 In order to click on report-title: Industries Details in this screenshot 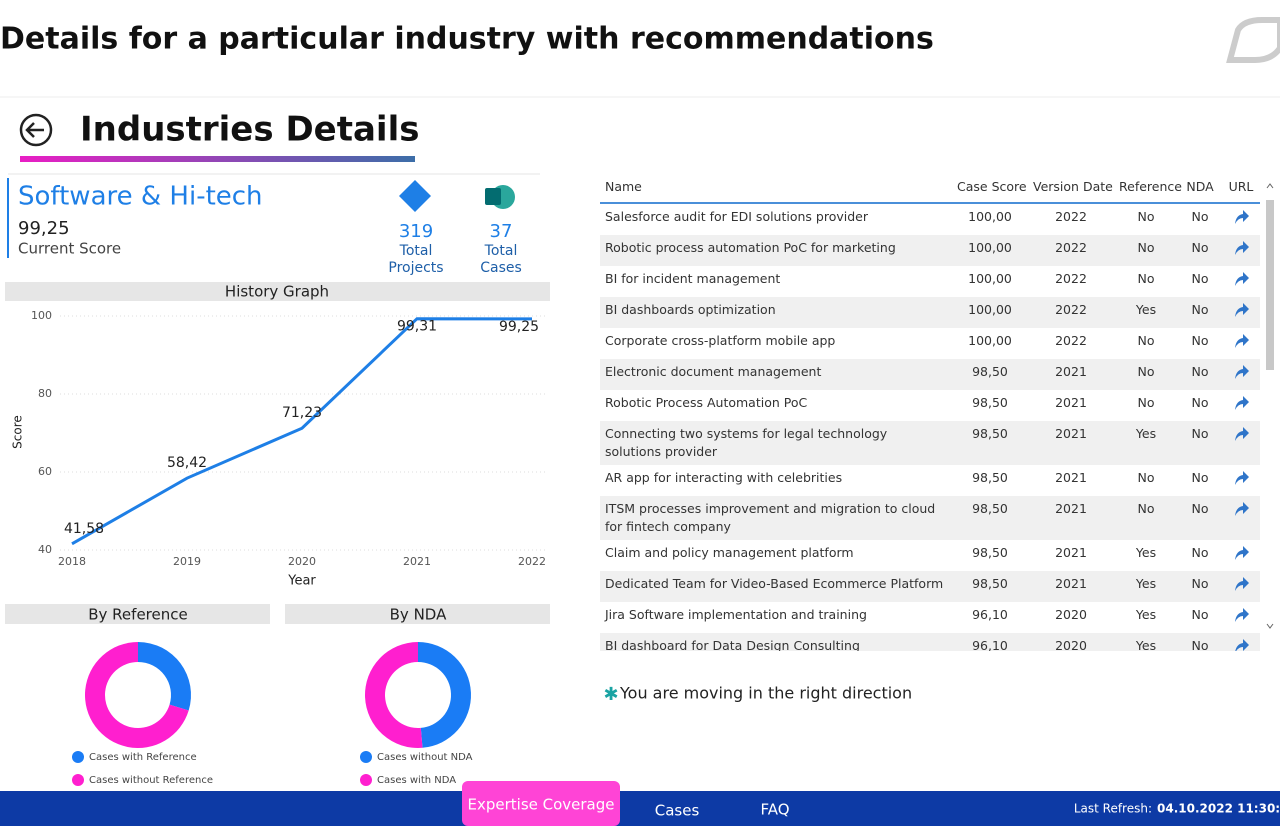, I will do `click(249, 130)`.